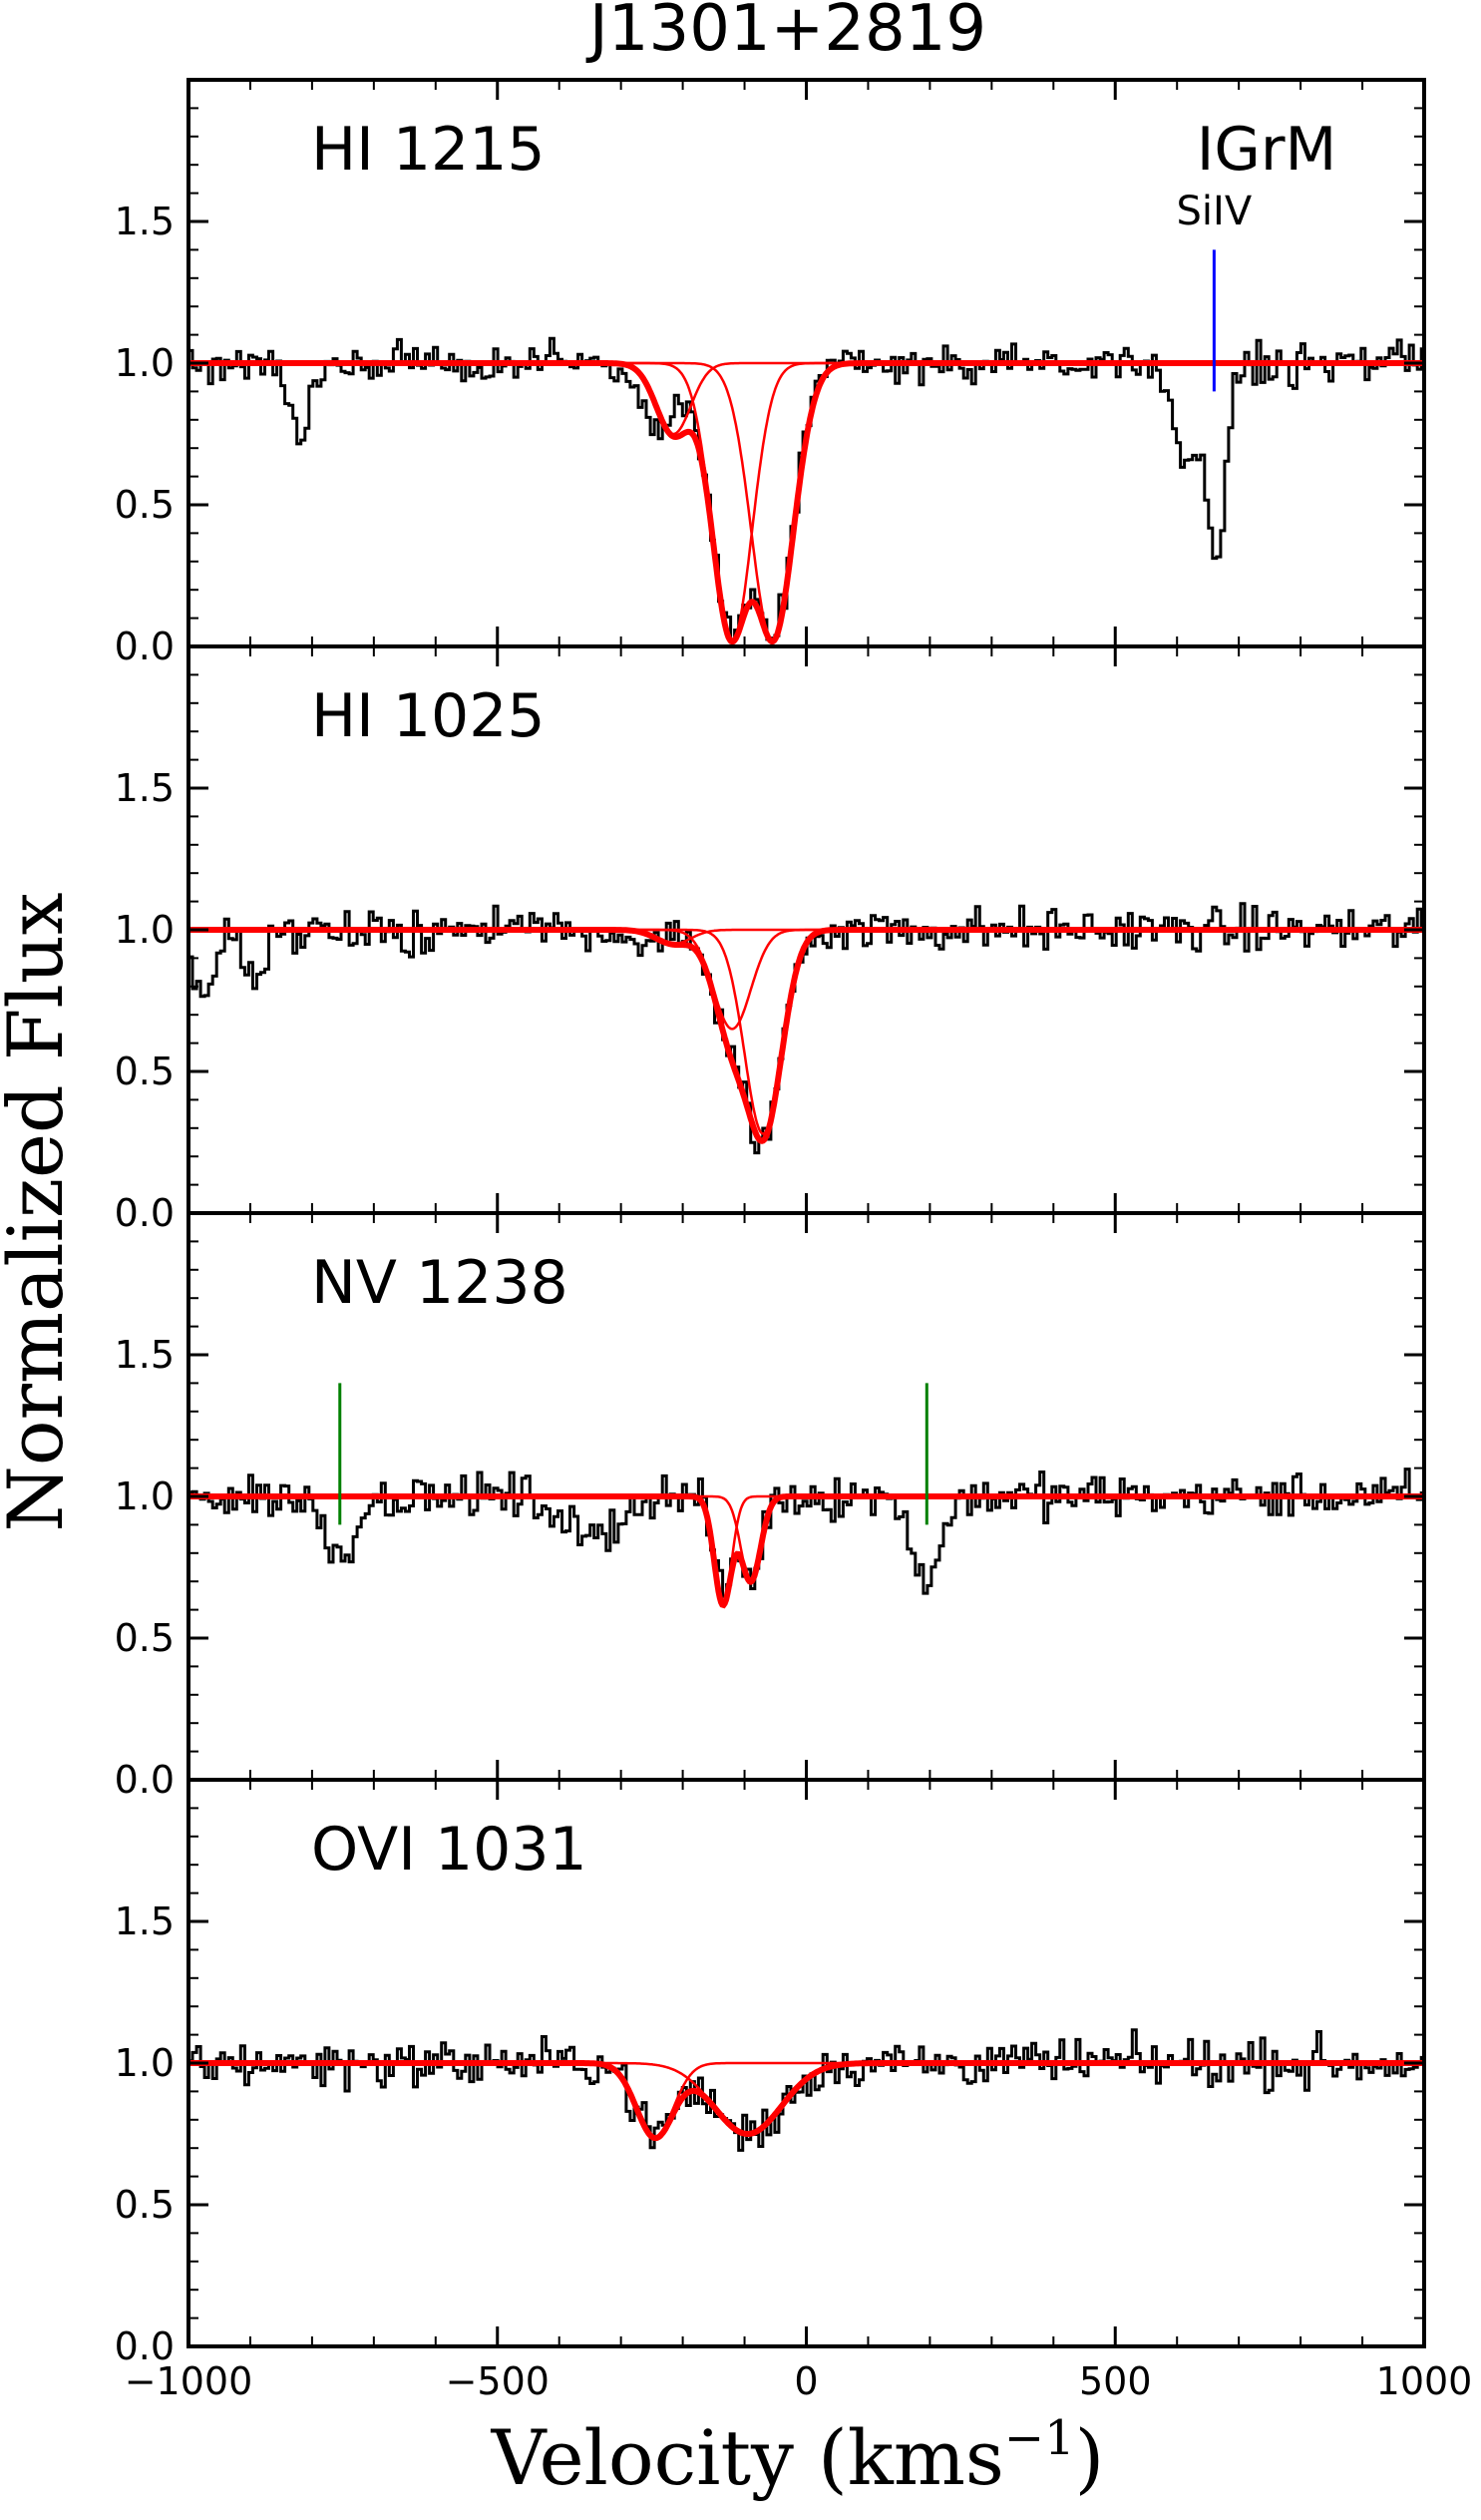  I want to click on figure-title: J1301+2819, so click(785, 33).